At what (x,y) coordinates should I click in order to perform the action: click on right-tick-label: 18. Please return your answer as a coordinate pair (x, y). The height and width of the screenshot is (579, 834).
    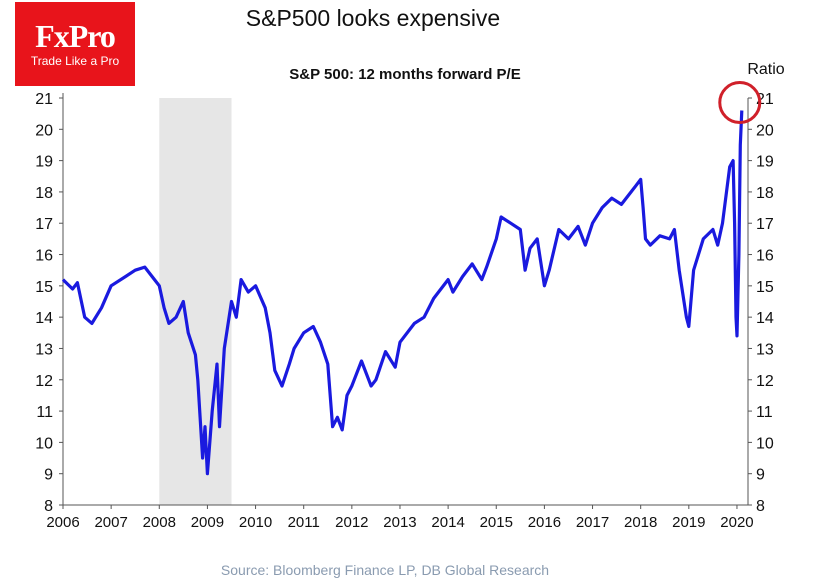
    Looking at the image, I should click on (765, 193).